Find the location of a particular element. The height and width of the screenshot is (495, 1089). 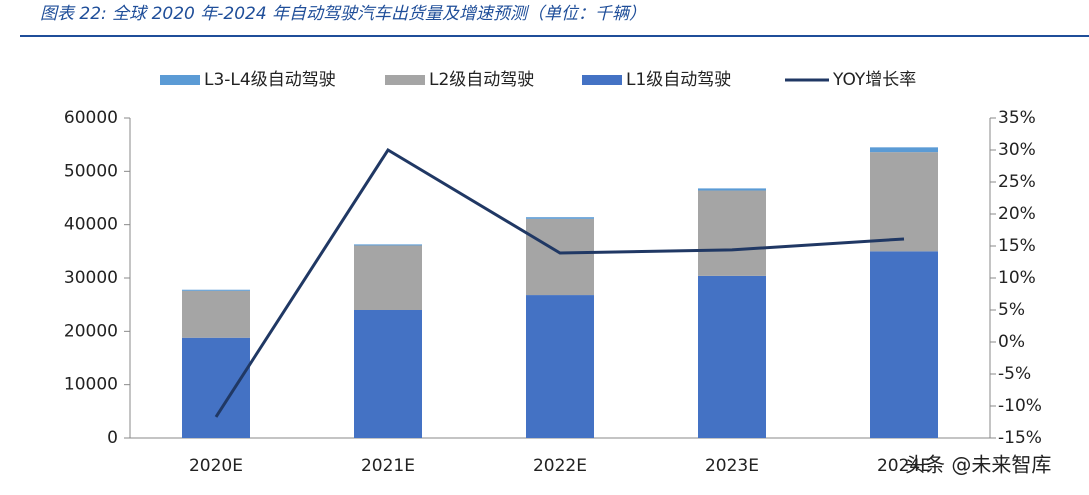

y-tick-label: 40000 is located at coordinates (91, 225).